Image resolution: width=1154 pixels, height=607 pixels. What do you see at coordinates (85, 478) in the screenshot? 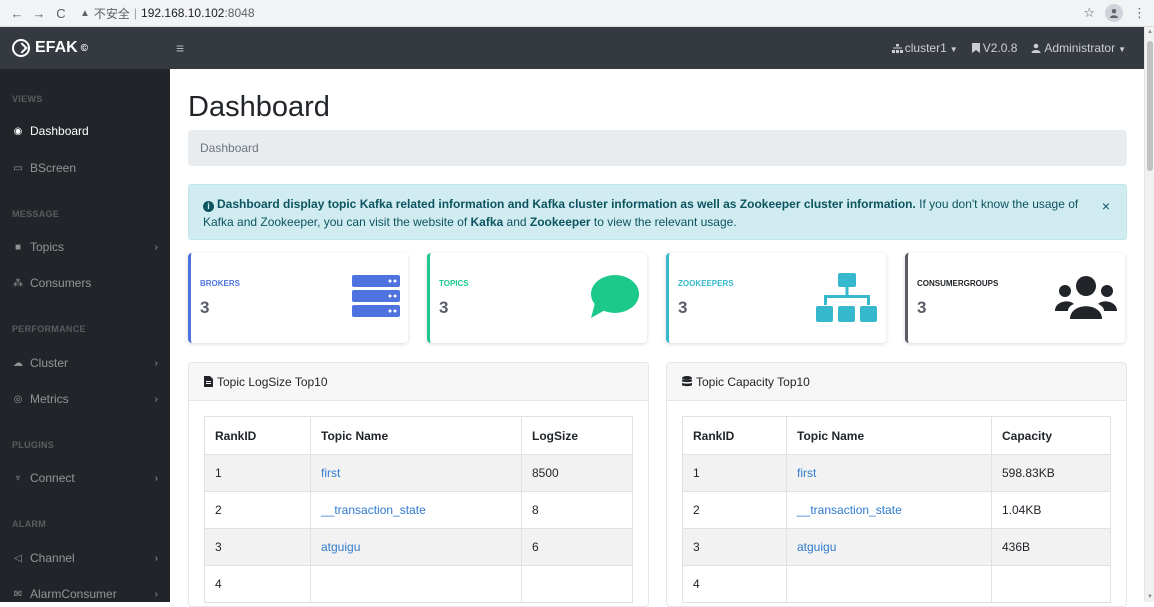
I see `sidebar-item-connect: ♆ Connect ›` at bounding box center [85, 478].